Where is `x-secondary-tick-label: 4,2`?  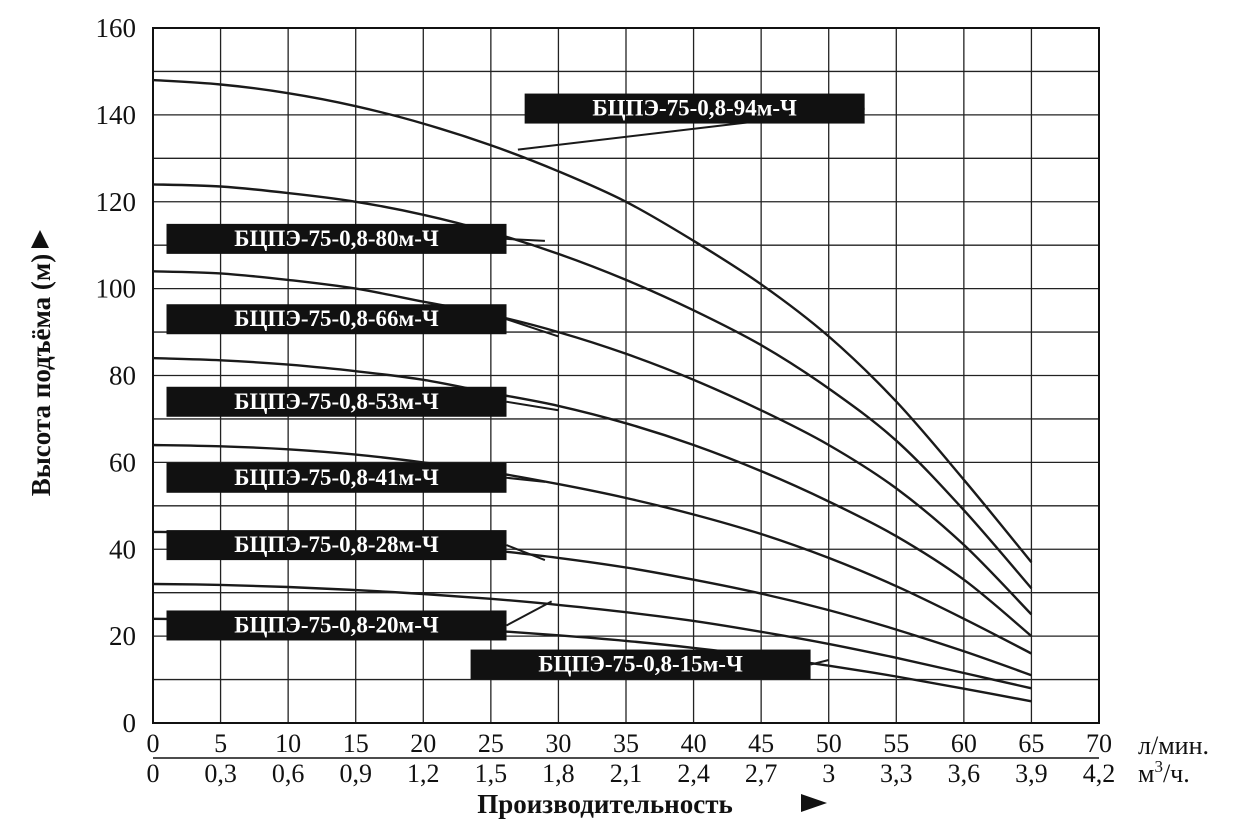 x-secondary-tick-label: 4,2 is located at coordinates (1099, 773).